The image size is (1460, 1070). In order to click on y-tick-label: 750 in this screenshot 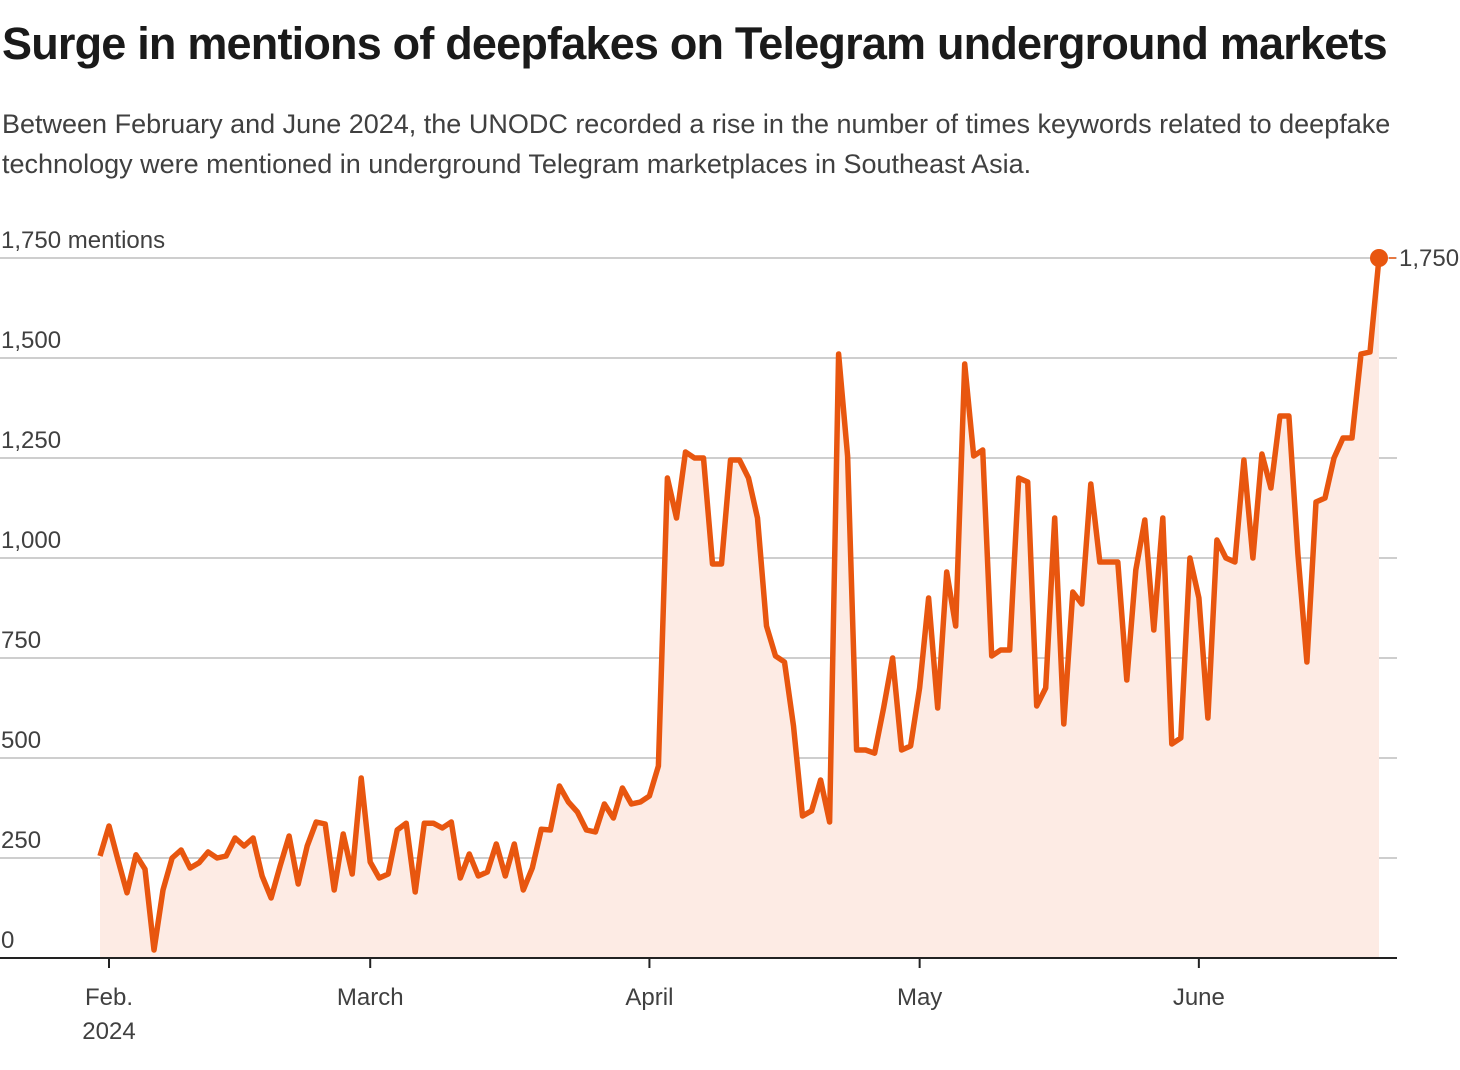, I will do `click(21, 640)`.